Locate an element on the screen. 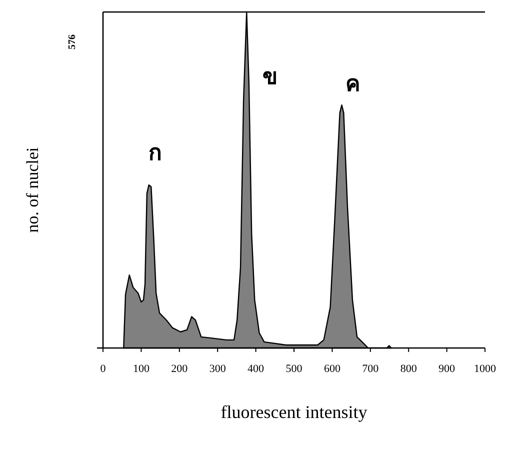  x-tick-label: 600 is located at coordinates (332, 369).